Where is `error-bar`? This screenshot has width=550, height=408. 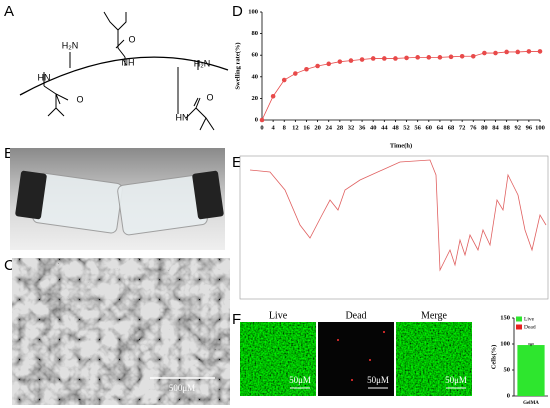 error-bar is located at coordinates (531, 345).